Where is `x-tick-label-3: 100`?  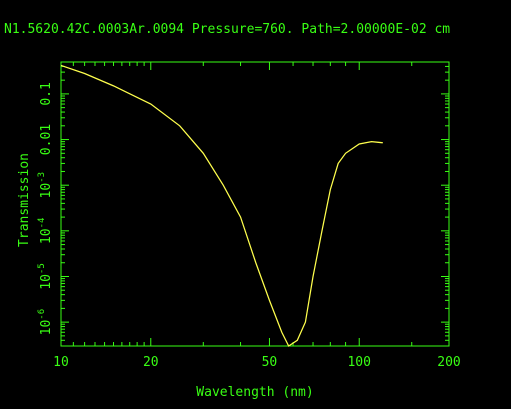
x-tick-label-3: 100 is located at coordinates (358, 362).